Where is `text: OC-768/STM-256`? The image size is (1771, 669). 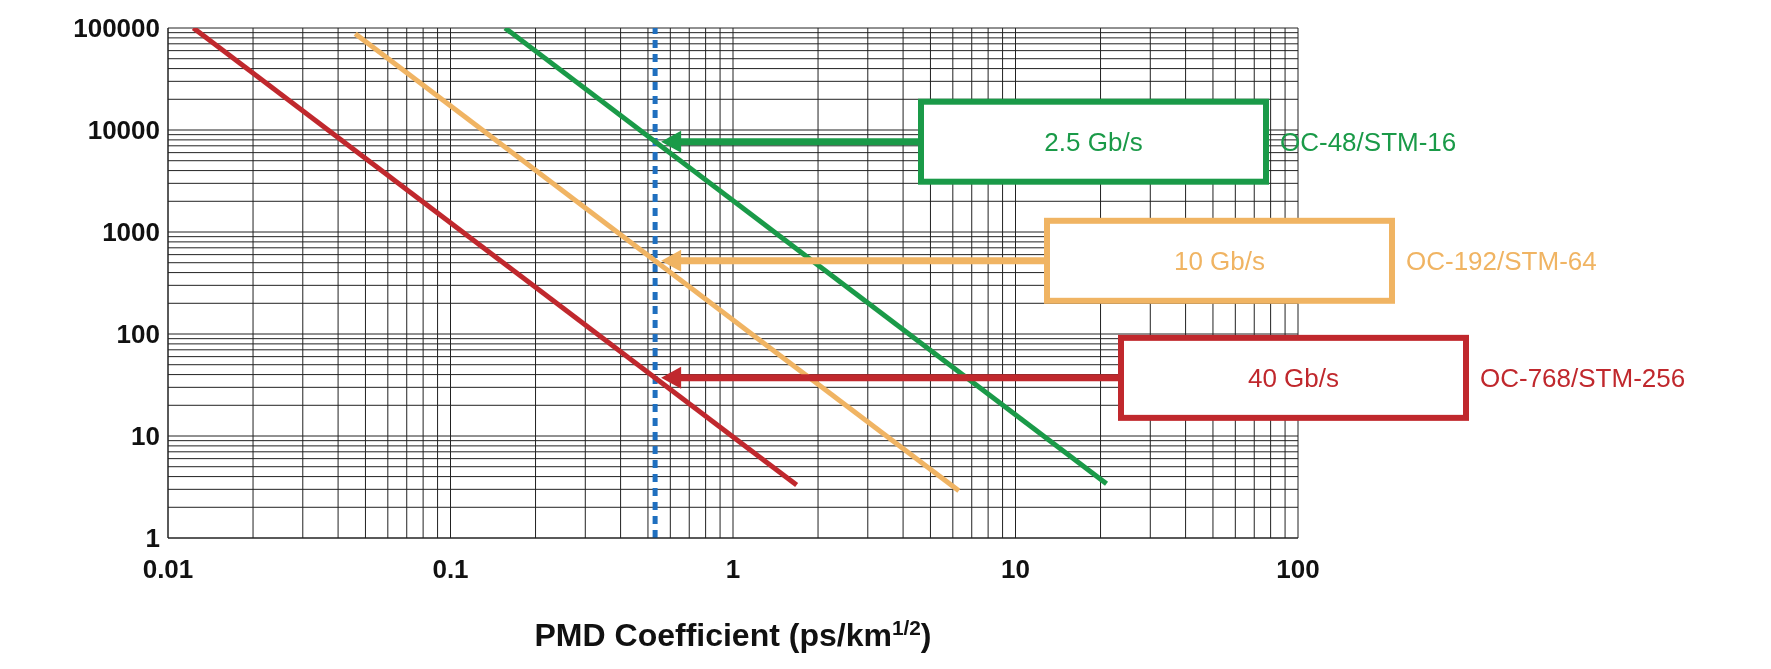 text: OC-768/STM-256 is located at coordinates (1583, 377).